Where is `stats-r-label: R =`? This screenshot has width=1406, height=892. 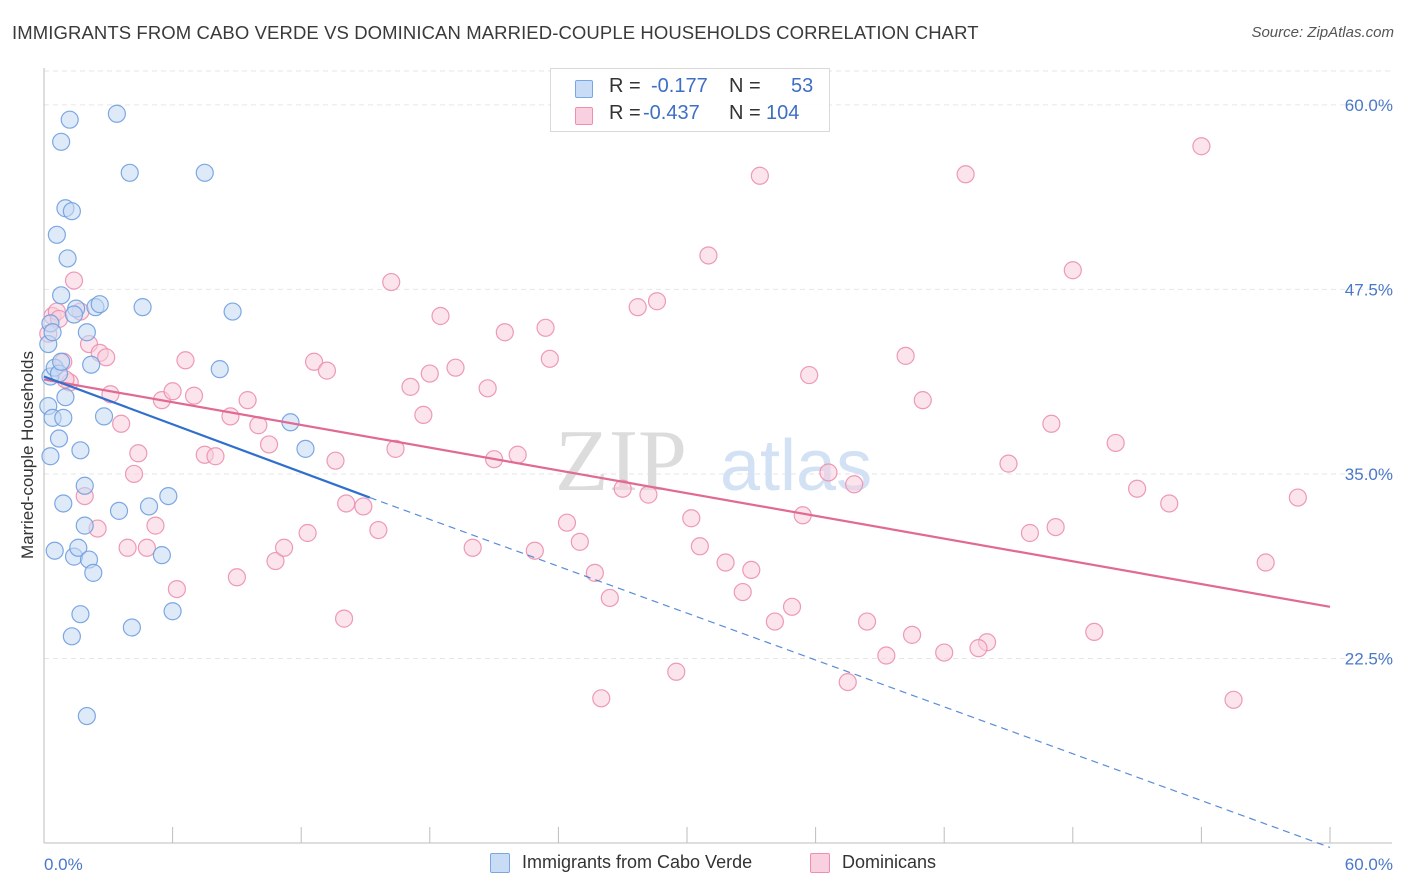 stats-r-label: R = is located at coordinates (625, 113).